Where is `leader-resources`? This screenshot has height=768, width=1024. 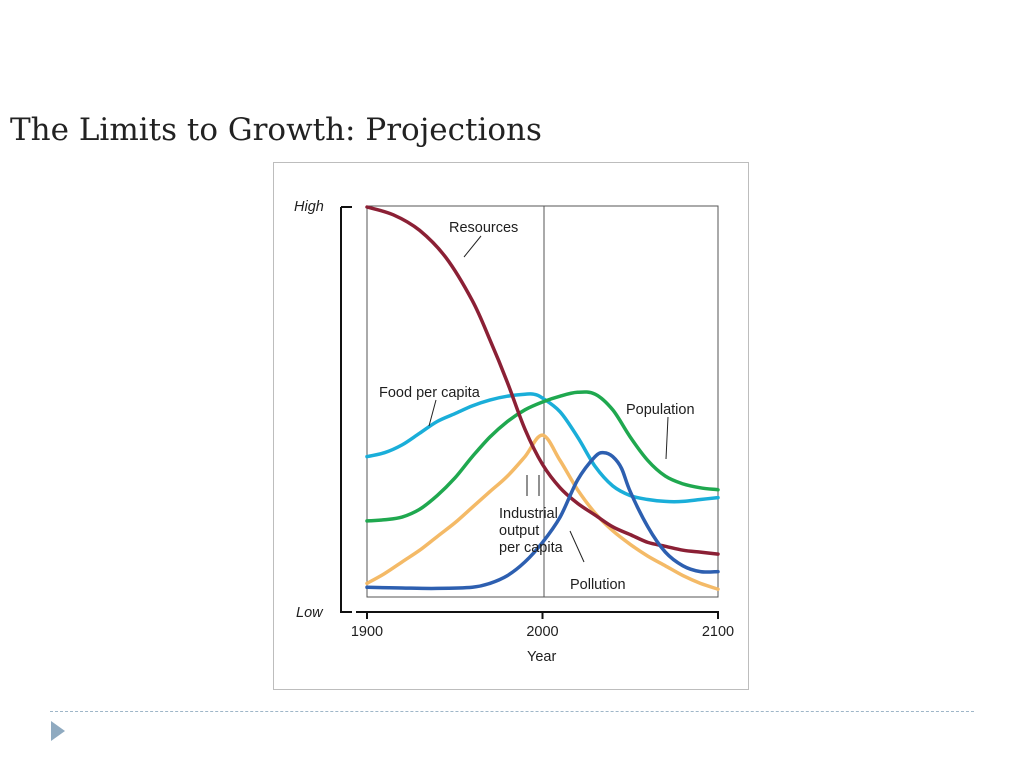
leader-resources is located at coordinates (472, 246).